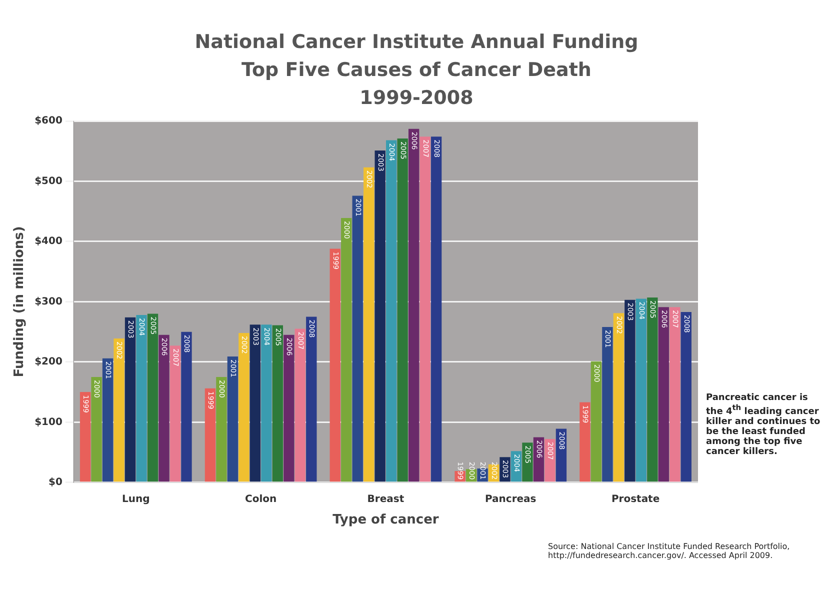  Describe the element at coordinates (48, 181) in the screenshot. I see `y-tick-label: $500` at that location.